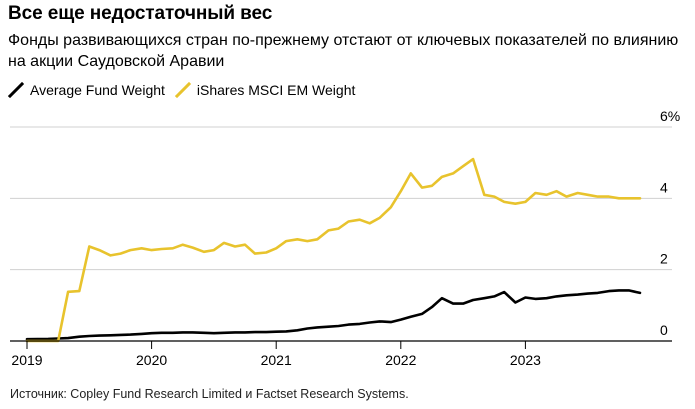 This screenshot has height=409, width=695. I want to click on x-tick-label-2019: 2019, so click(26, 360).